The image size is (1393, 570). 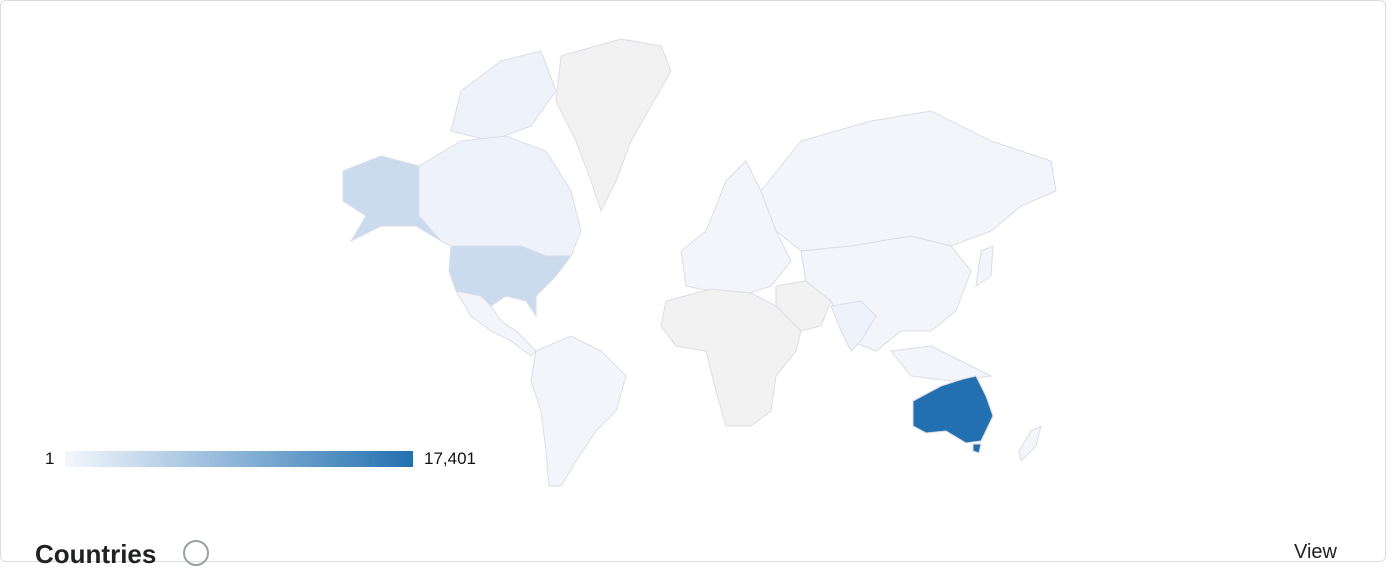 I want to click on region-alaska, so click(x=392, y=199).